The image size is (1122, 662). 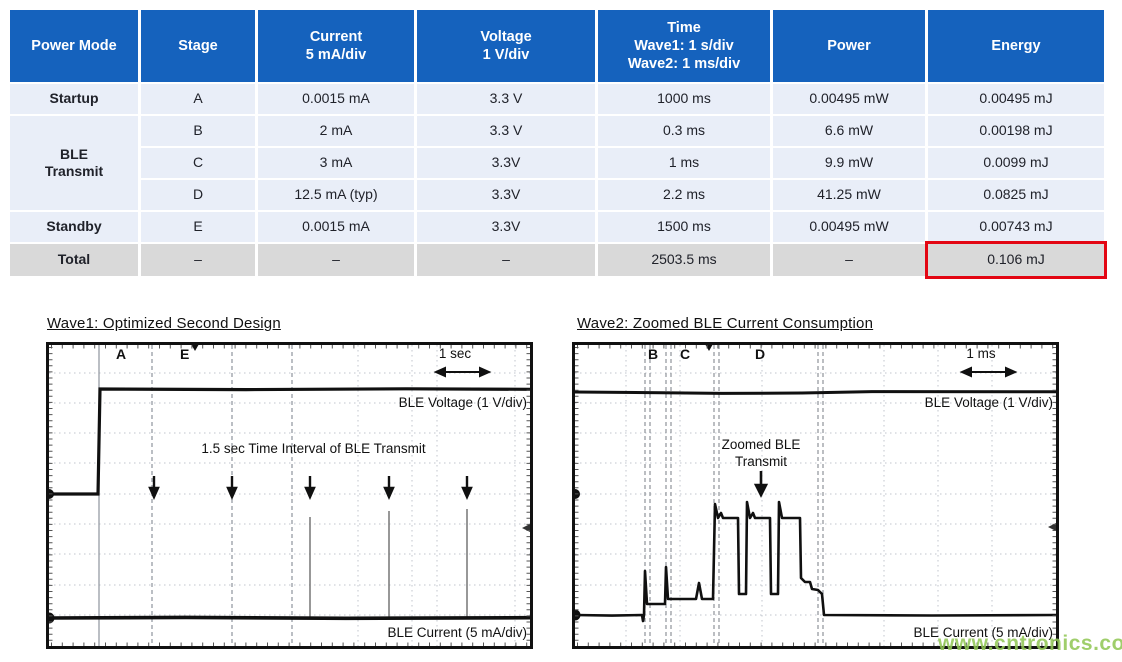 I want to click on mode-cell-total: Total, so click(x=74, y=260).